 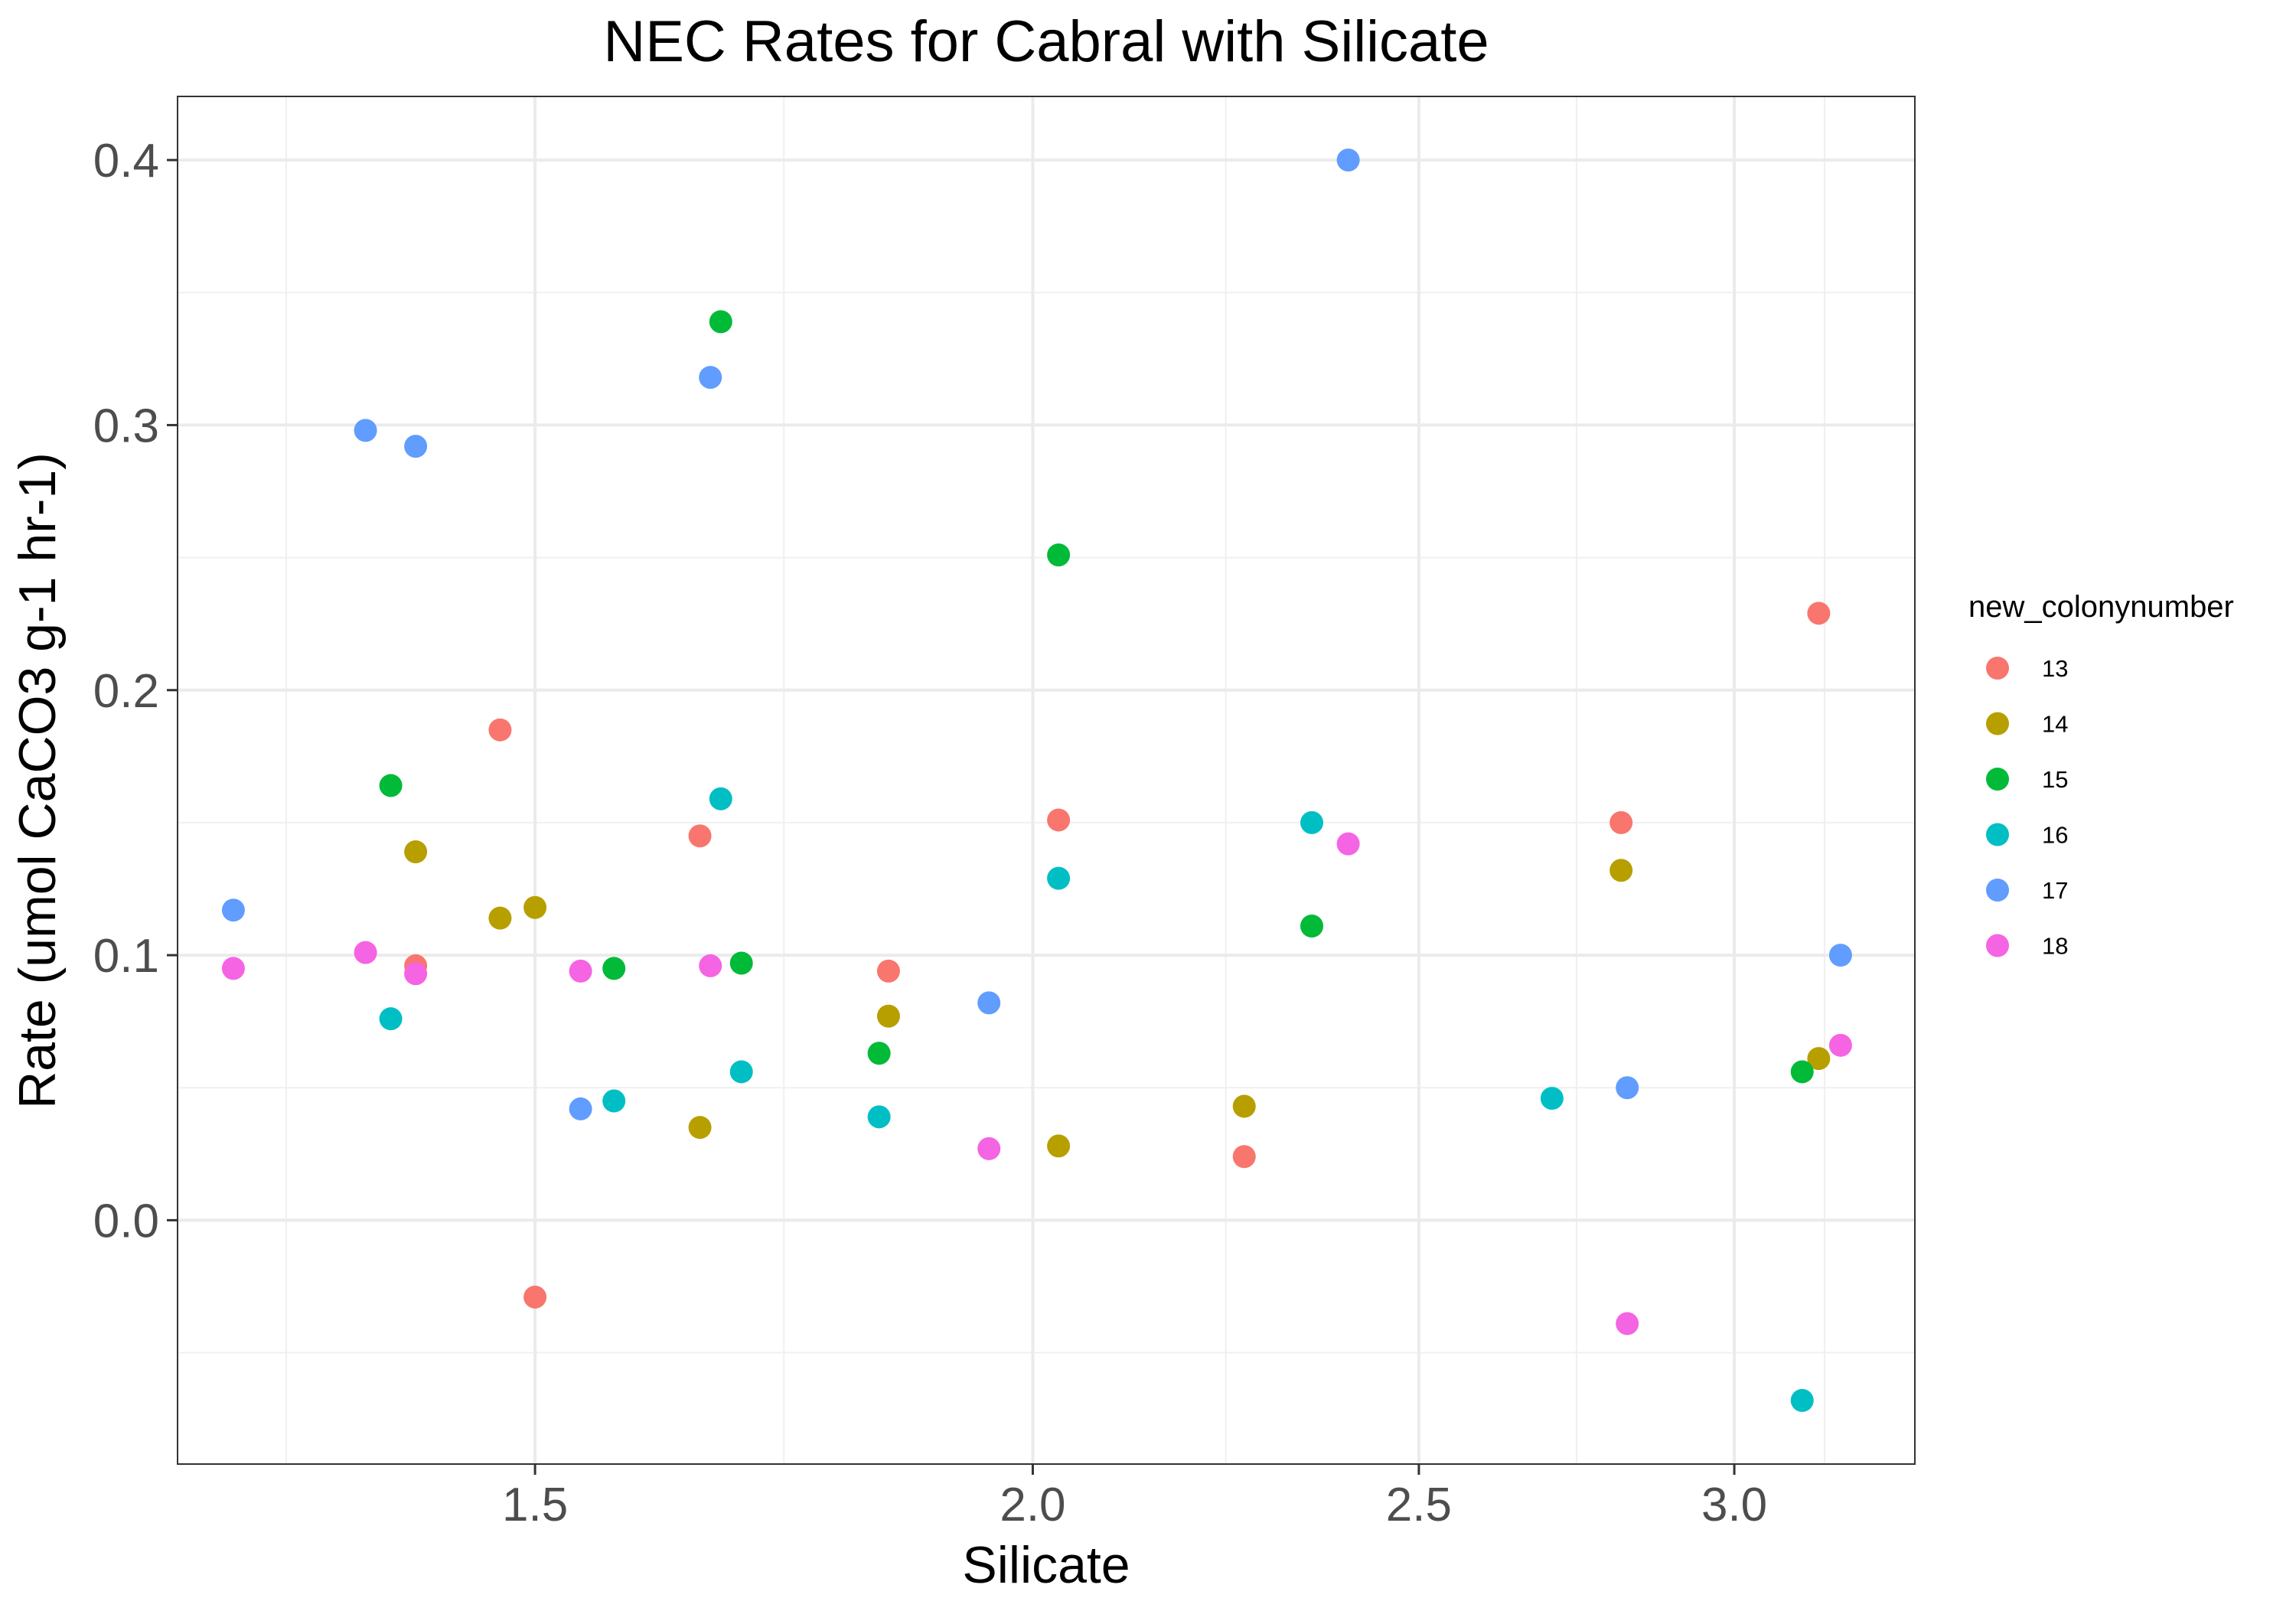 I want to click on legend-label: 15, so click(x=2055, y=779).